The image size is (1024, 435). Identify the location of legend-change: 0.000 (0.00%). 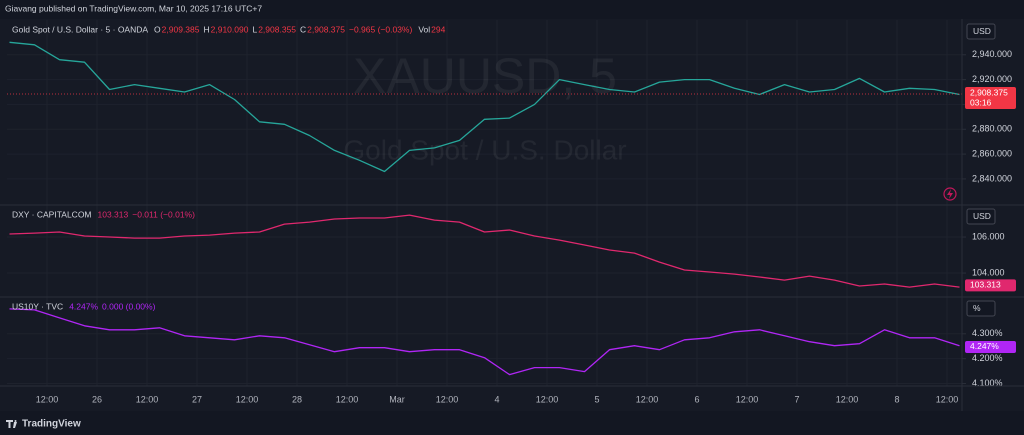
(129, 306).